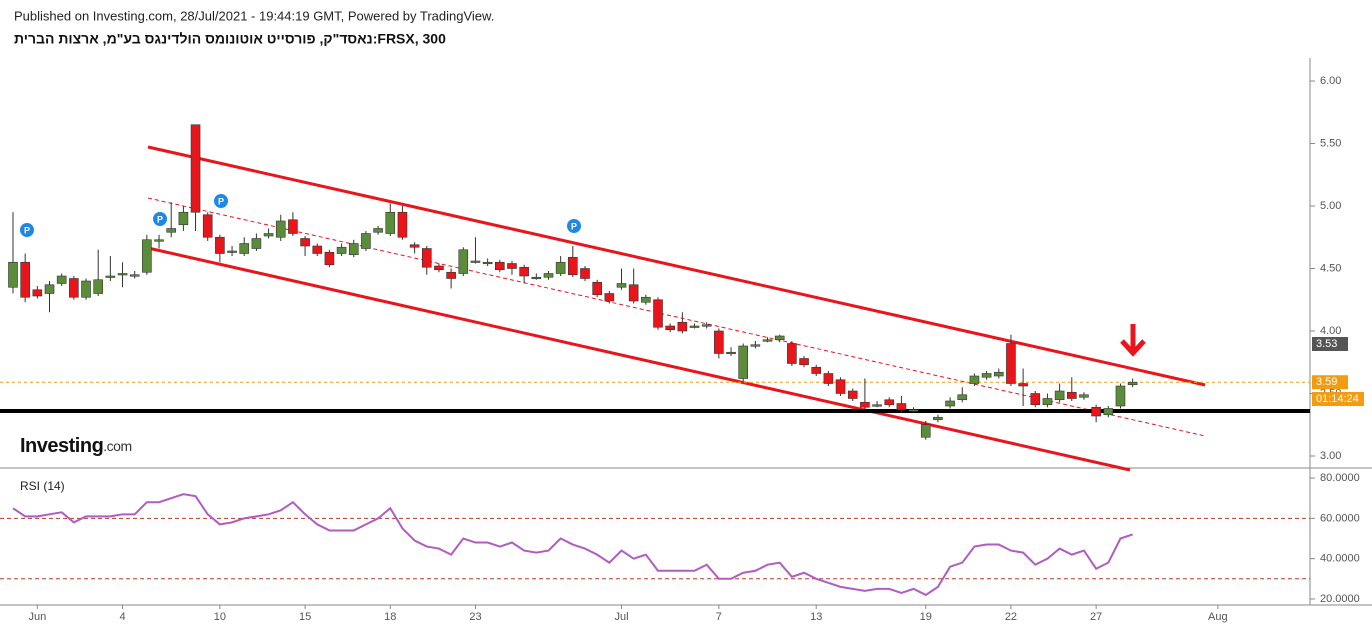 This screenshot has height=633, width=1372. What do you see at coordinates (1218, 617) in the screenshot?
I see `x-tick-label: Aug` at bounding box center [1218, 617].